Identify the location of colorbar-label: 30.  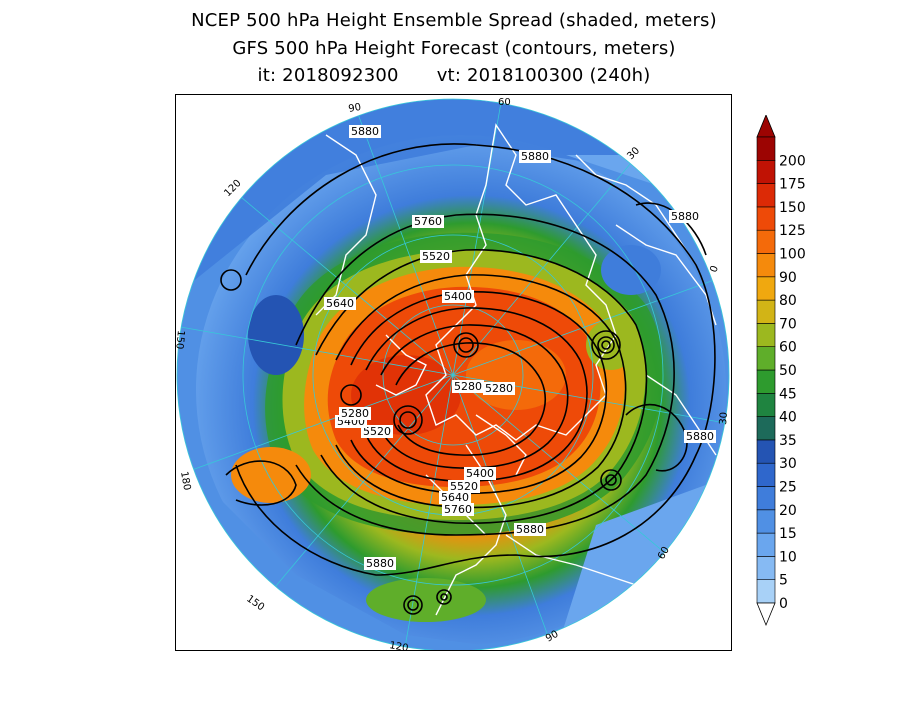
(788, 464).